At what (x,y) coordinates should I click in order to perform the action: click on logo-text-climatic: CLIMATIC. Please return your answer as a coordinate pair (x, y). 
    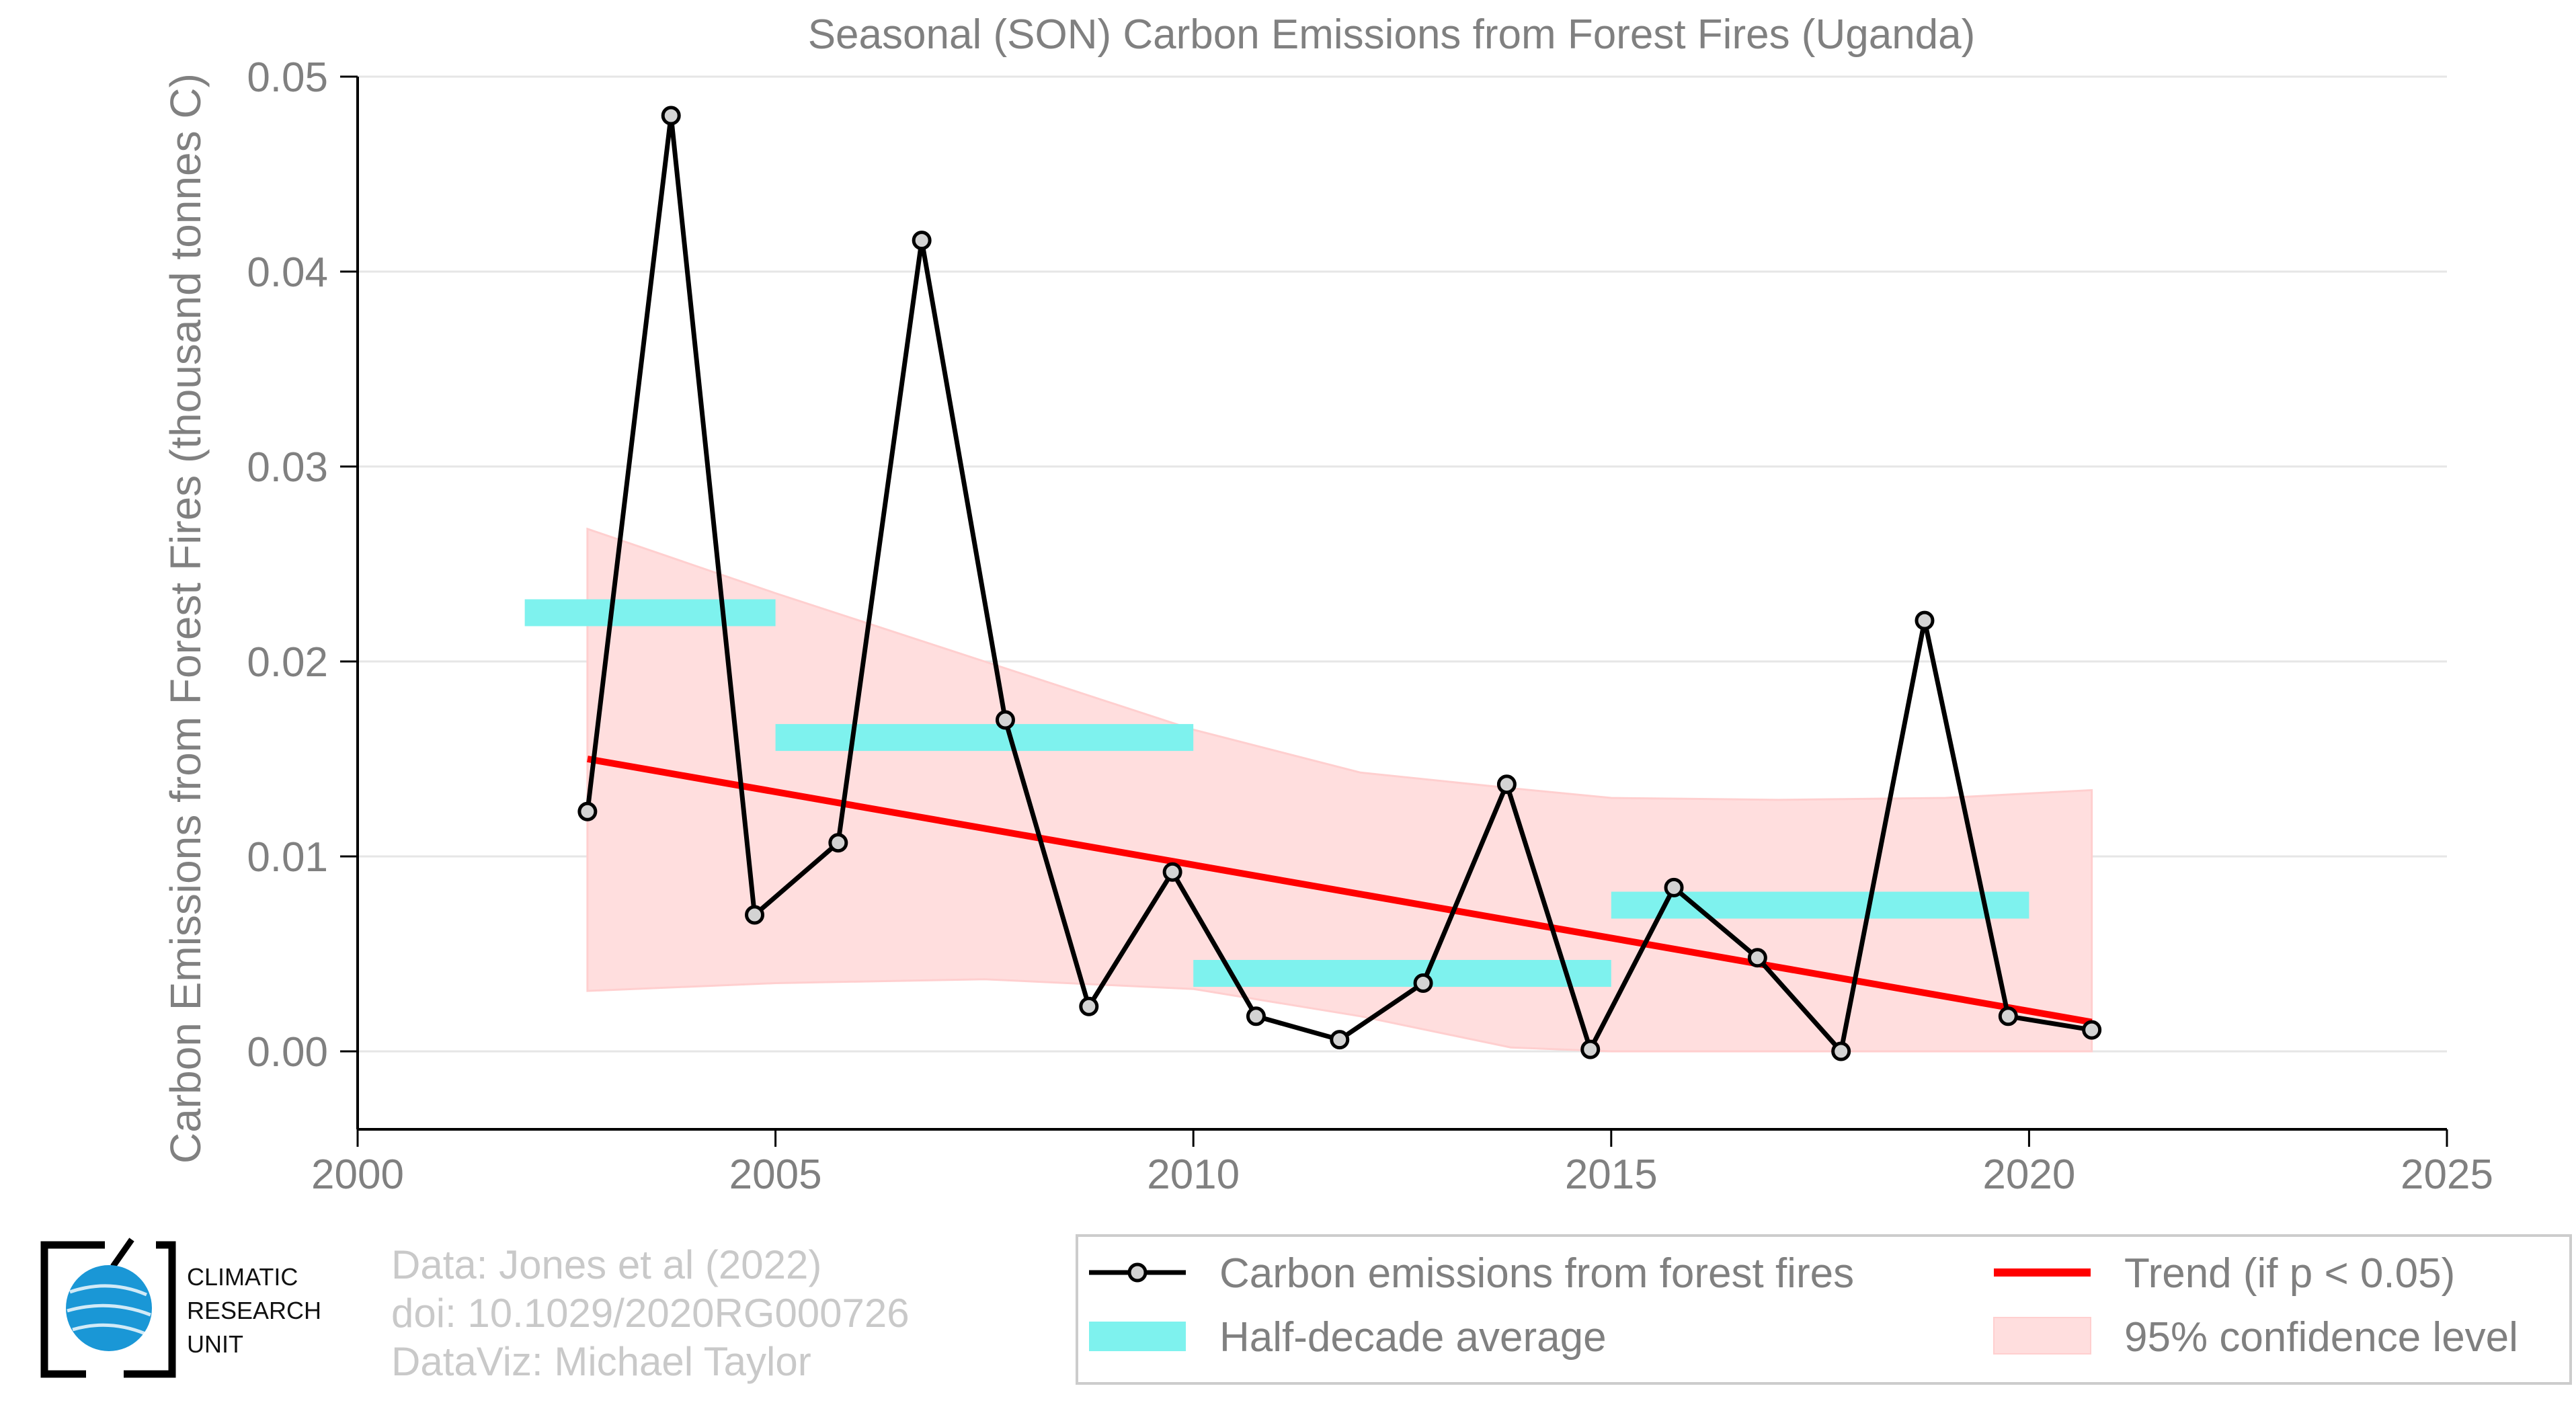
    Looking at the image, I should click on (242, 1277).